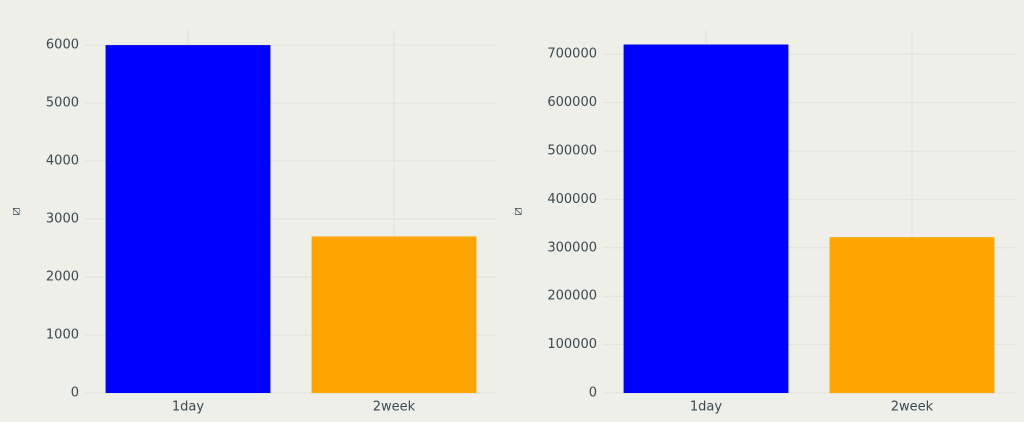 This screenshot has width=1024, height=422. Describe the element at coordinates (62, 219) in the screenshot. I see `y-tick-label: 3000` at that location.